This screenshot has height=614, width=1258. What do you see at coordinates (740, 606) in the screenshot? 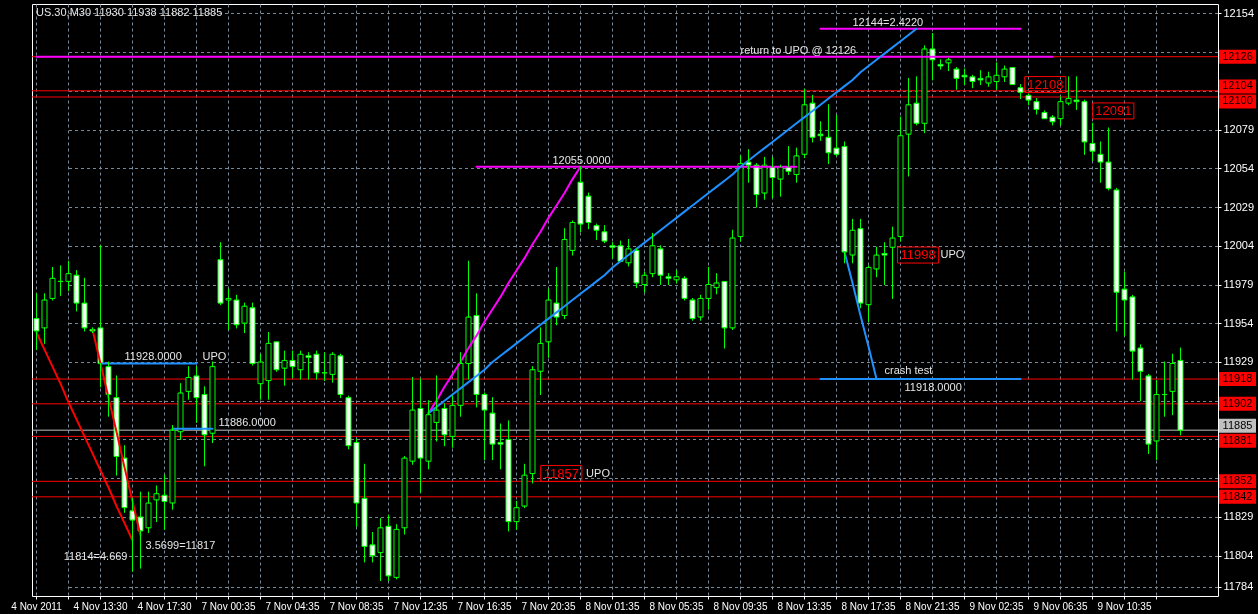
I see `x-tick-label: 8 Nov 09:35` at bounding box center [740, 606].